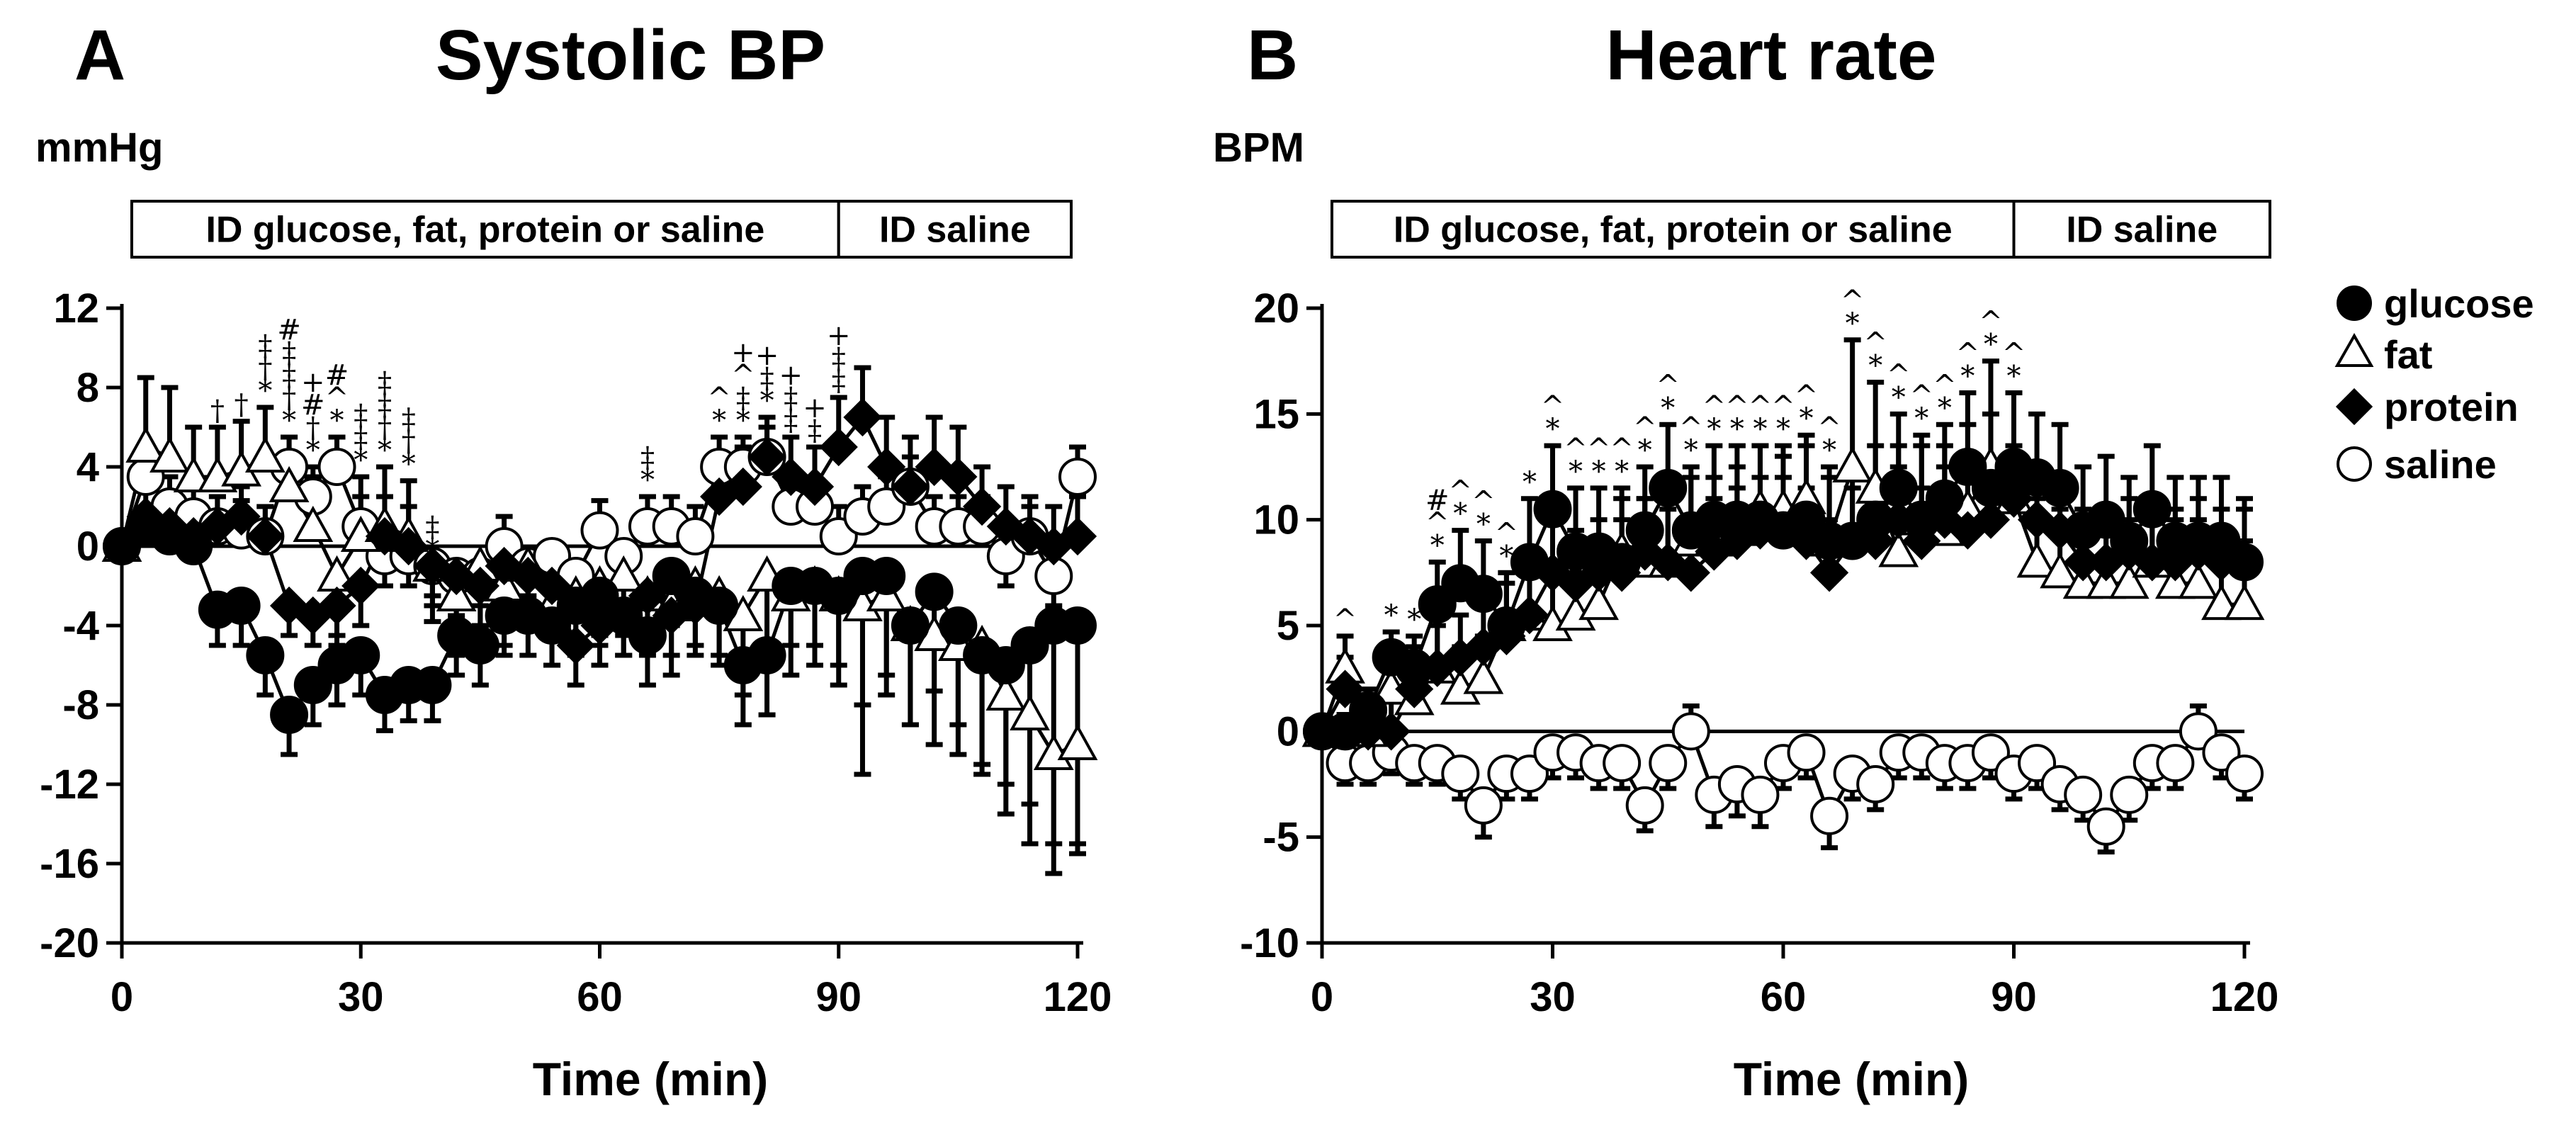 This screenshot has width=2576, height=1125. Describe the element at coordinates (2014, 997) in the screenshot. I see `panel-b-x-tick-label: 90` at that location.